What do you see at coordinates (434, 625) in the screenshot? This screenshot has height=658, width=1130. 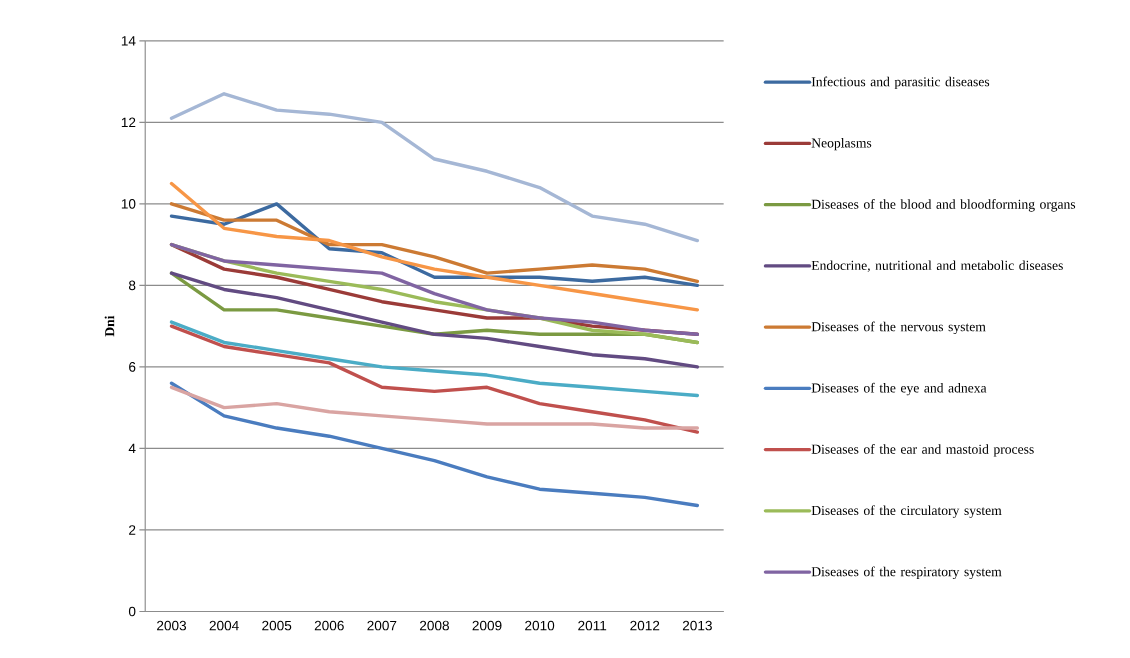 I see `x-tick-label: 2008` at bounding box center [434, 625].